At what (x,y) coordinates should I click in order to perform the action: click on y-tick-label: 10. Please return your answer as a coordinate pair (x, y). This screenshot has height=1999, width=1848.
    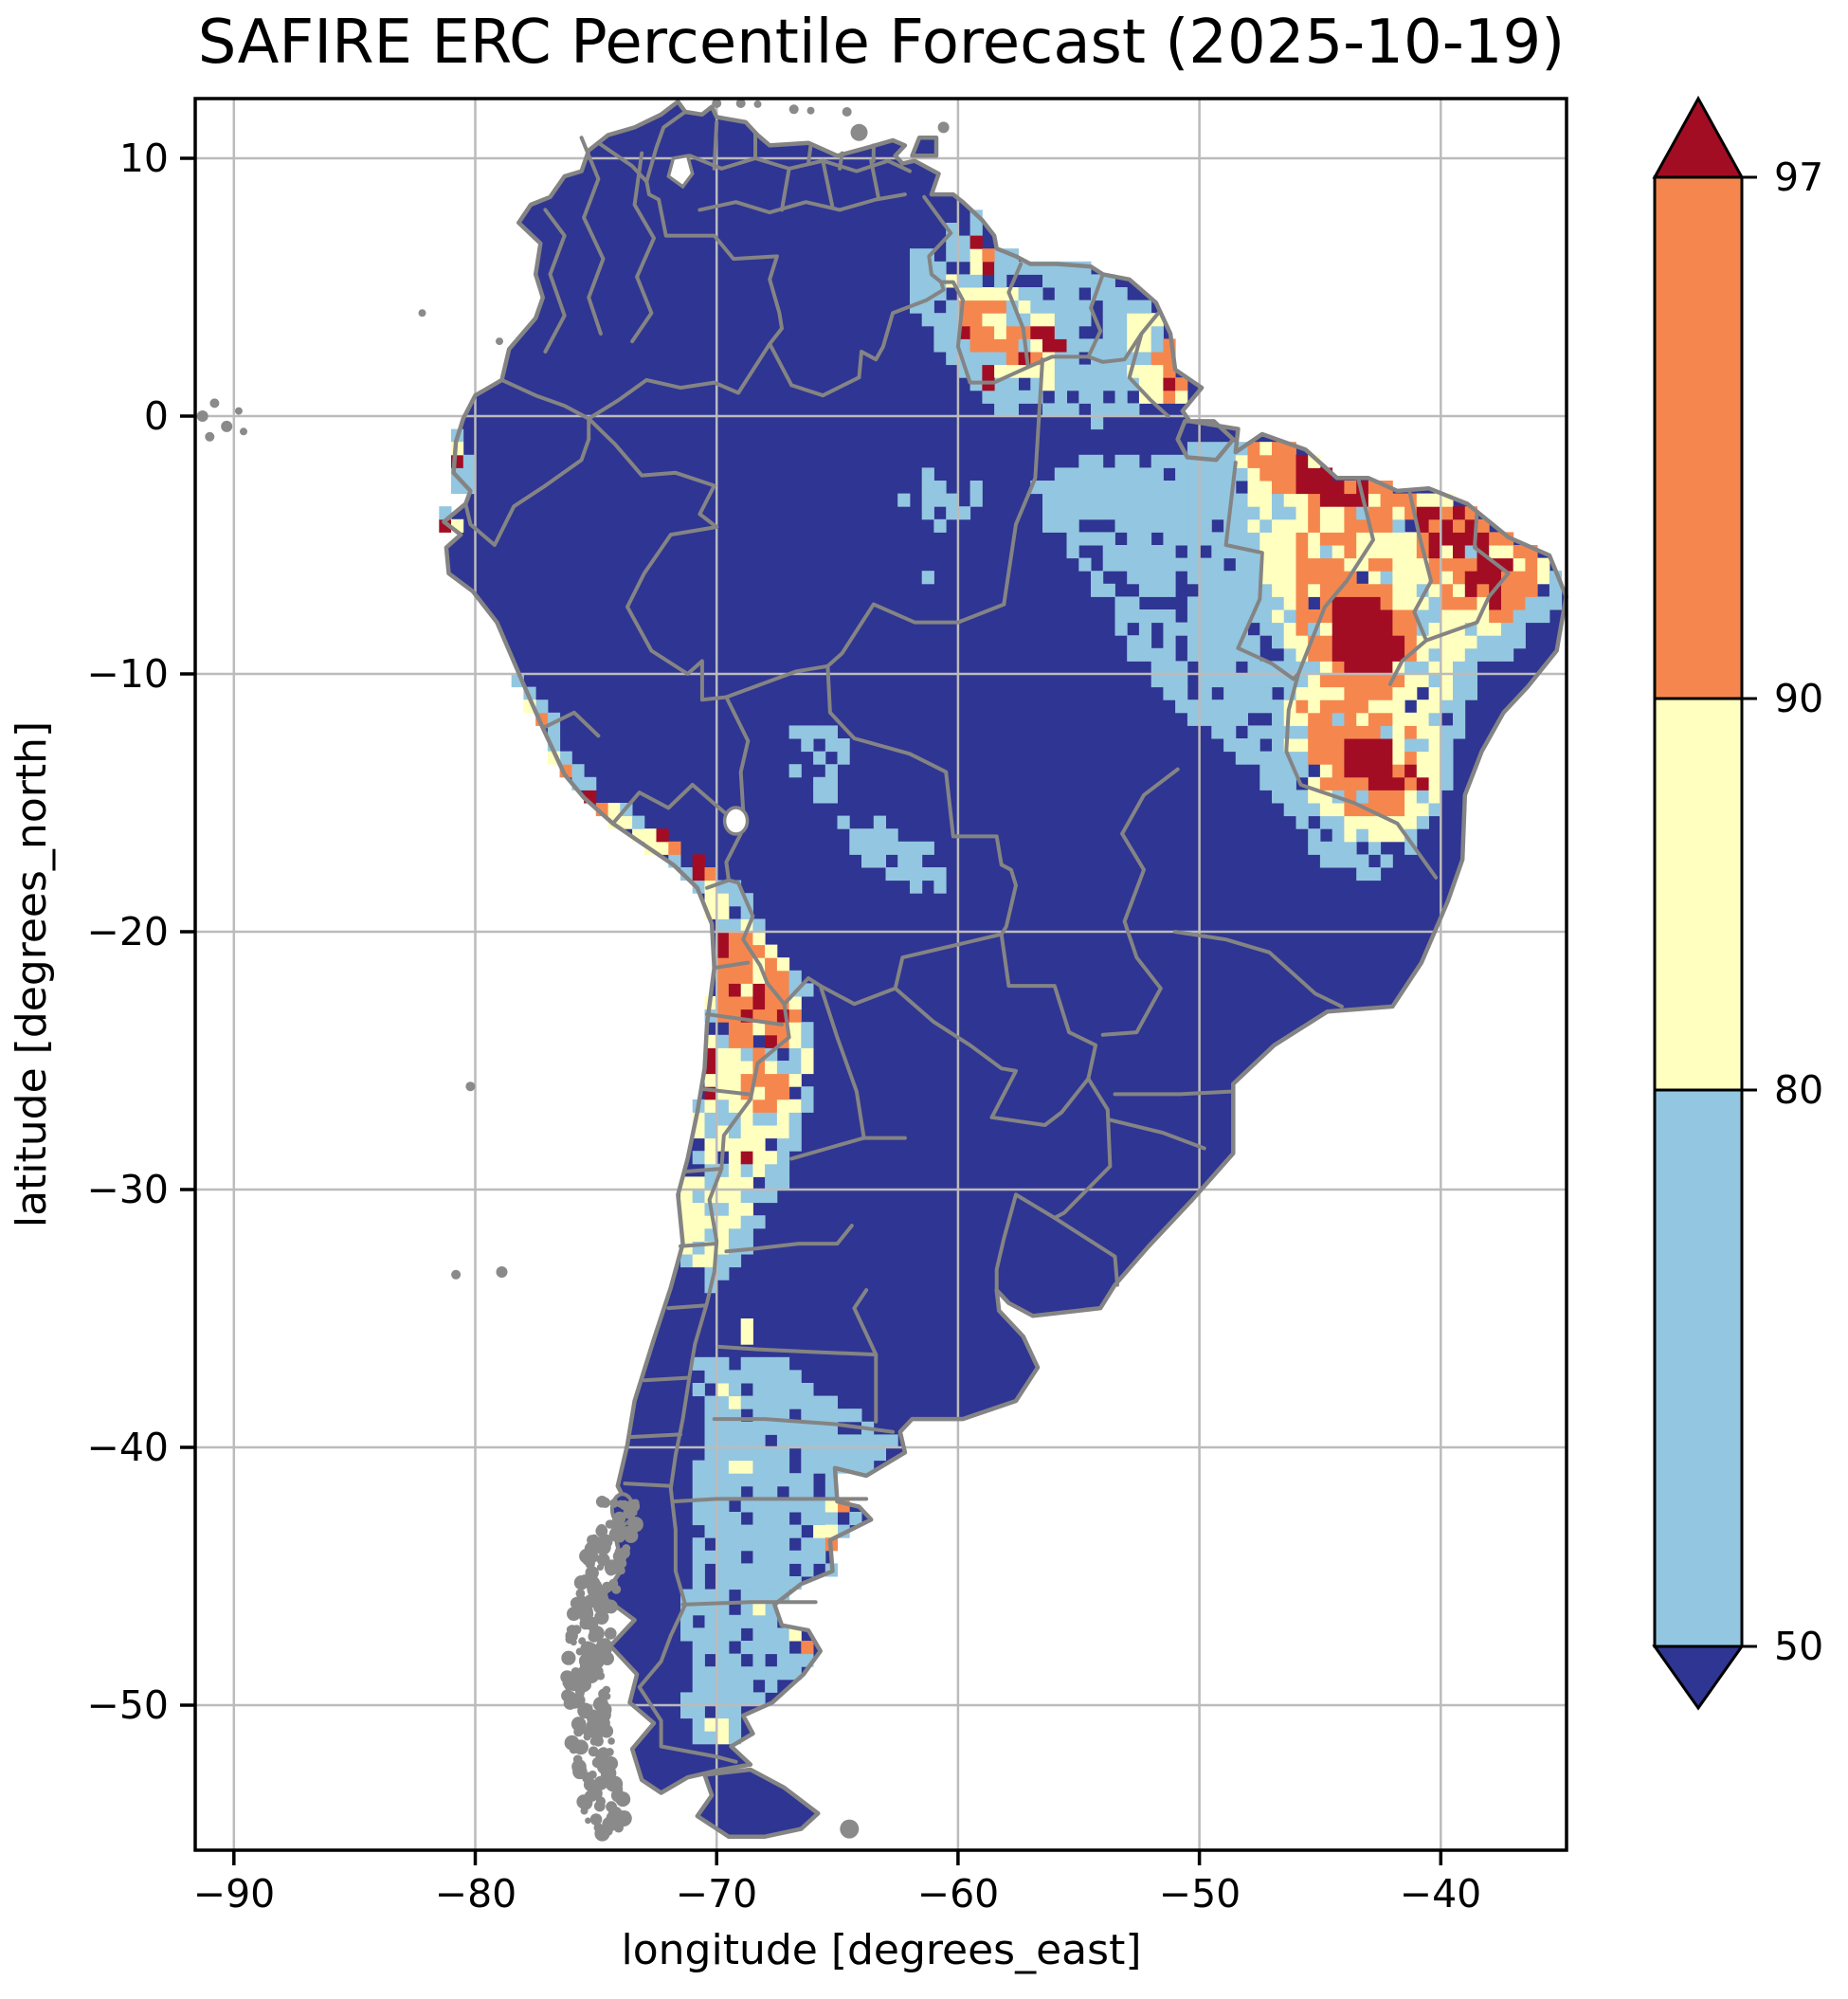
    Looking at the image, I should click on (144, 159).